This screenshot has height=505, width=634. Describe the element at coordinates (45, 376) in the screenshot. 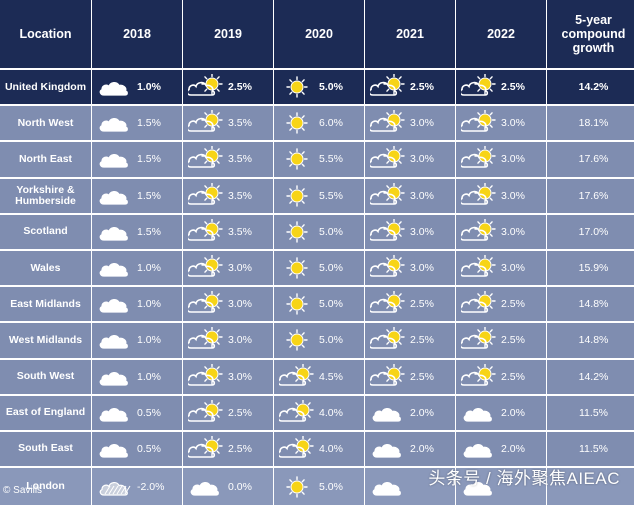

I see `location-label: South West` at that location.